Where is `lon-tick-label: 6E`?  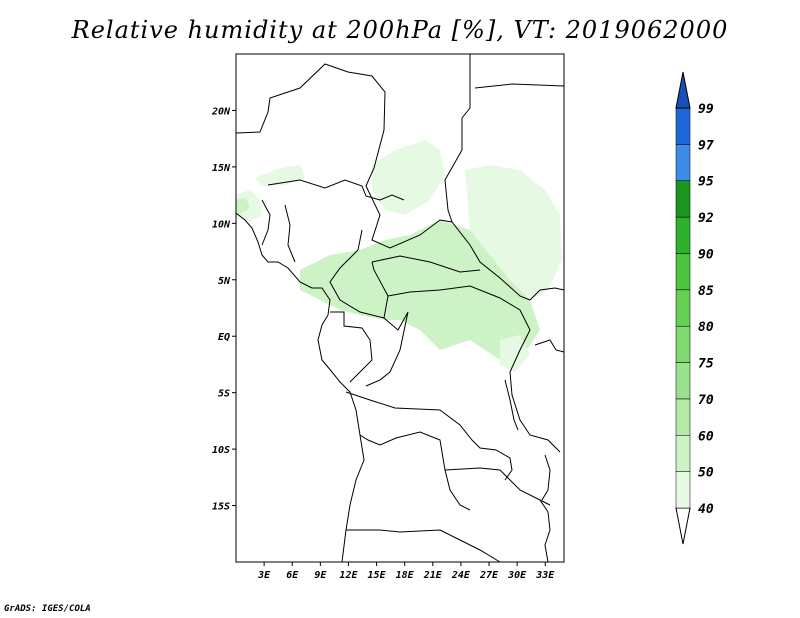
lon-tick-label: 6E is located at coordinates (292, 575).